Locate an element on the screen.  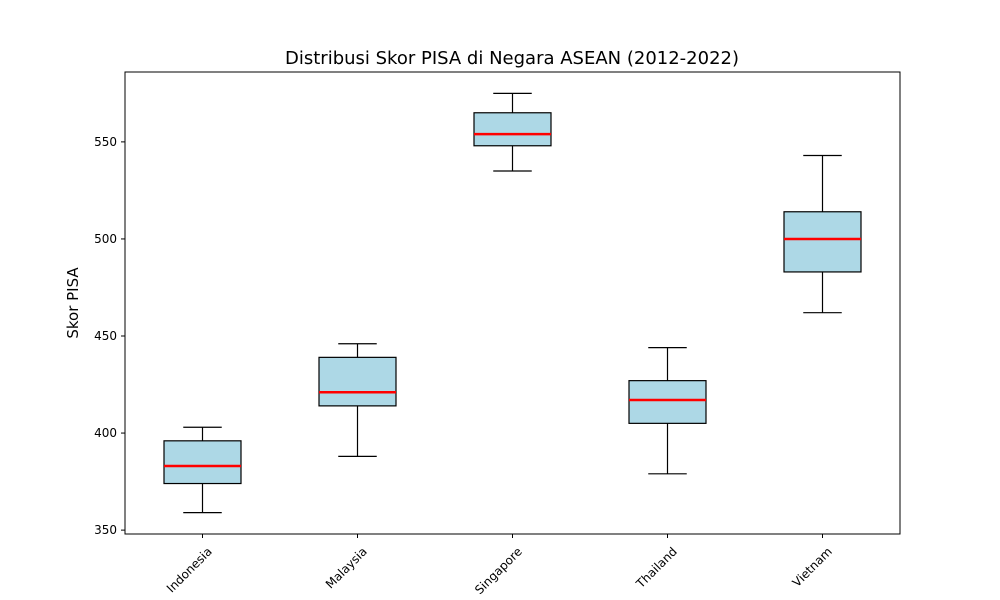
x-tick-label-vietnam: Vietnam is located at coordinates (812, 566).